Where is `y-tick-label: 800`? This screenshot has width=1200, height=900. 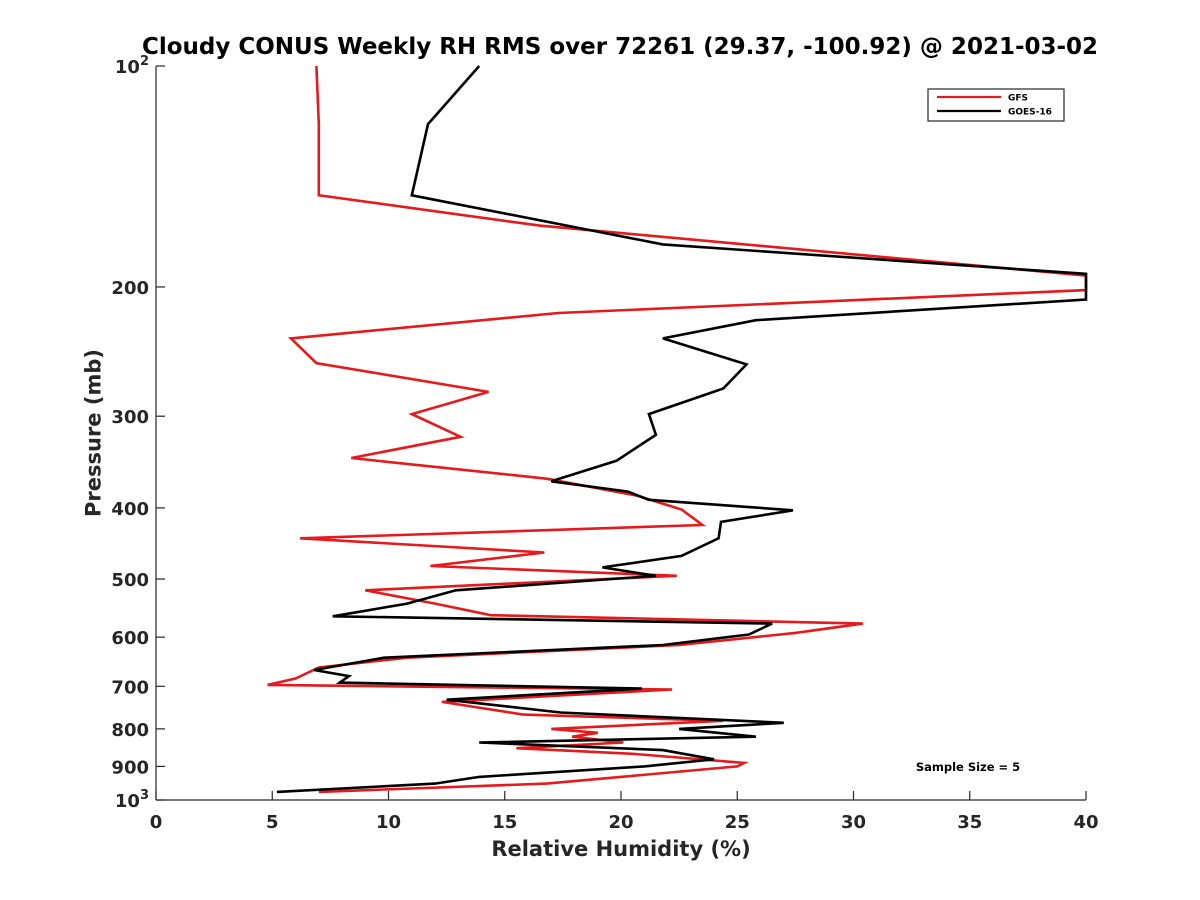
y-tick-label: 800 is located at coordinates (130, 730).